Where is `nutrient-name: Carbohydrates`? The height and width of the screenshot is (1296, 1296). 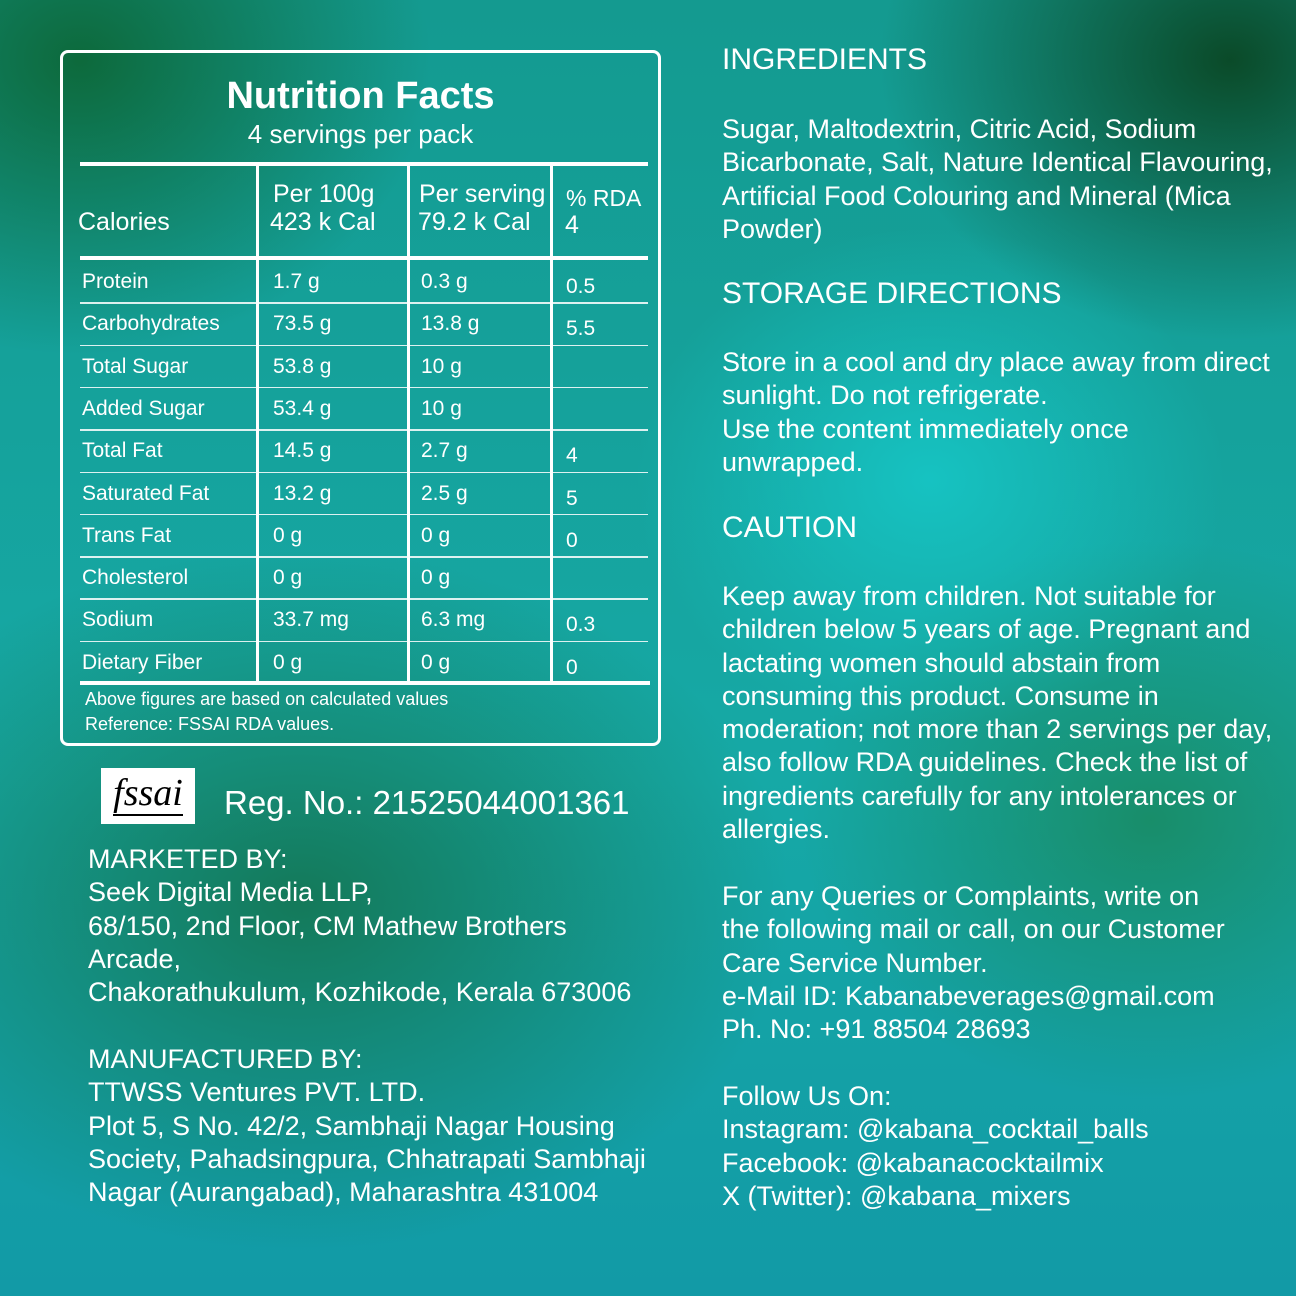
nutrient-name: Carbohydrates is located at coordinates (151, 324).